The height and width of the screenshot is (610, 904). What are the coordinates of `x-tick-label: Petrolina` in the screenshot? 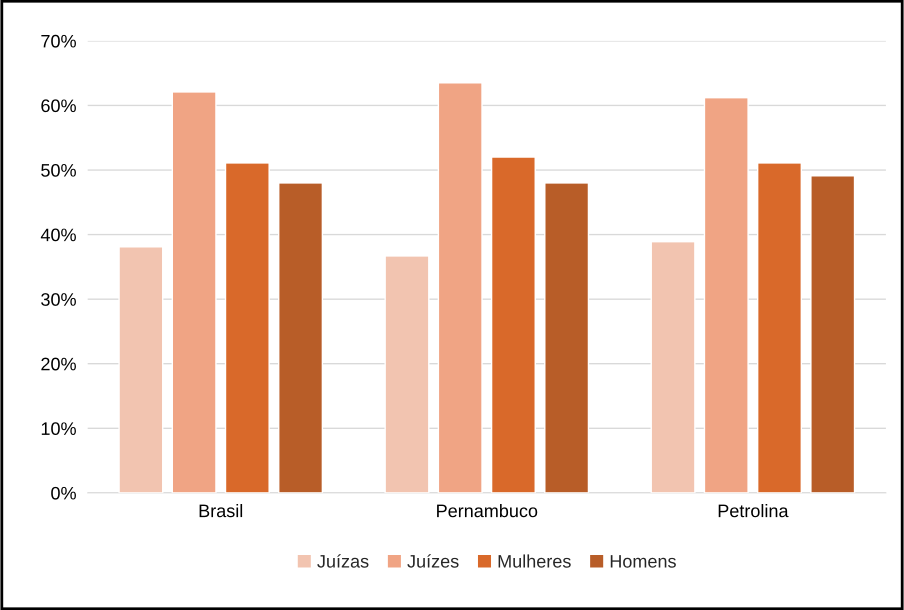 It's located at (753, 511).